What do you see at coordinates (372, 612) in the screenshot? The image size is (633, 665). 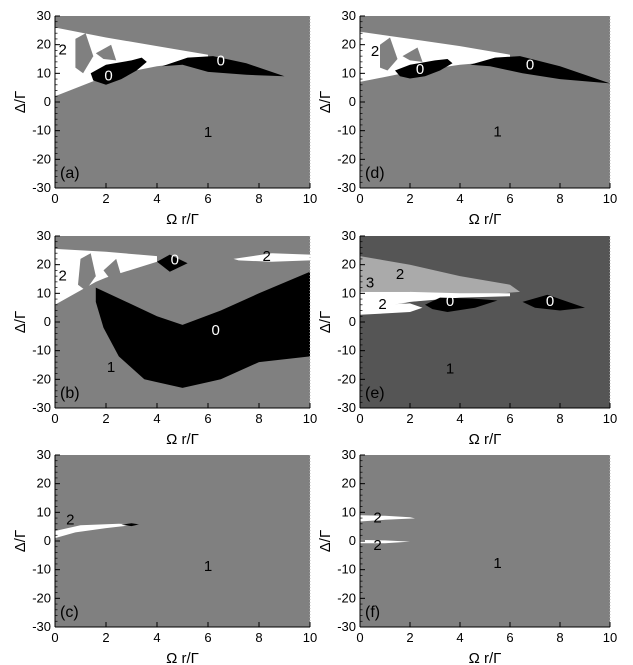 I see `panel-tag: (f)` at bounding box center [372, 612].